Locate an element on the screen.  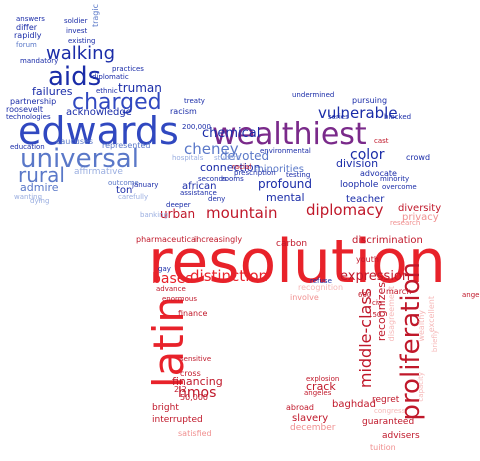
word: crack is located at coordinates (321, 386).